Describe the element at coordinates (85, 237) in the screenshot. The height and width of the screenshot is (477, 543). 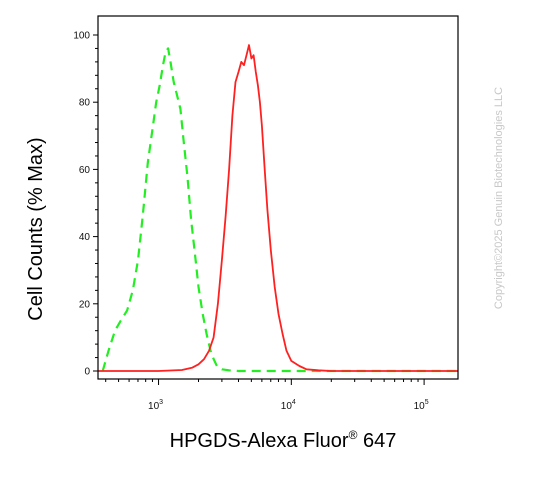
I see `y-tick-label: 40` at that location.